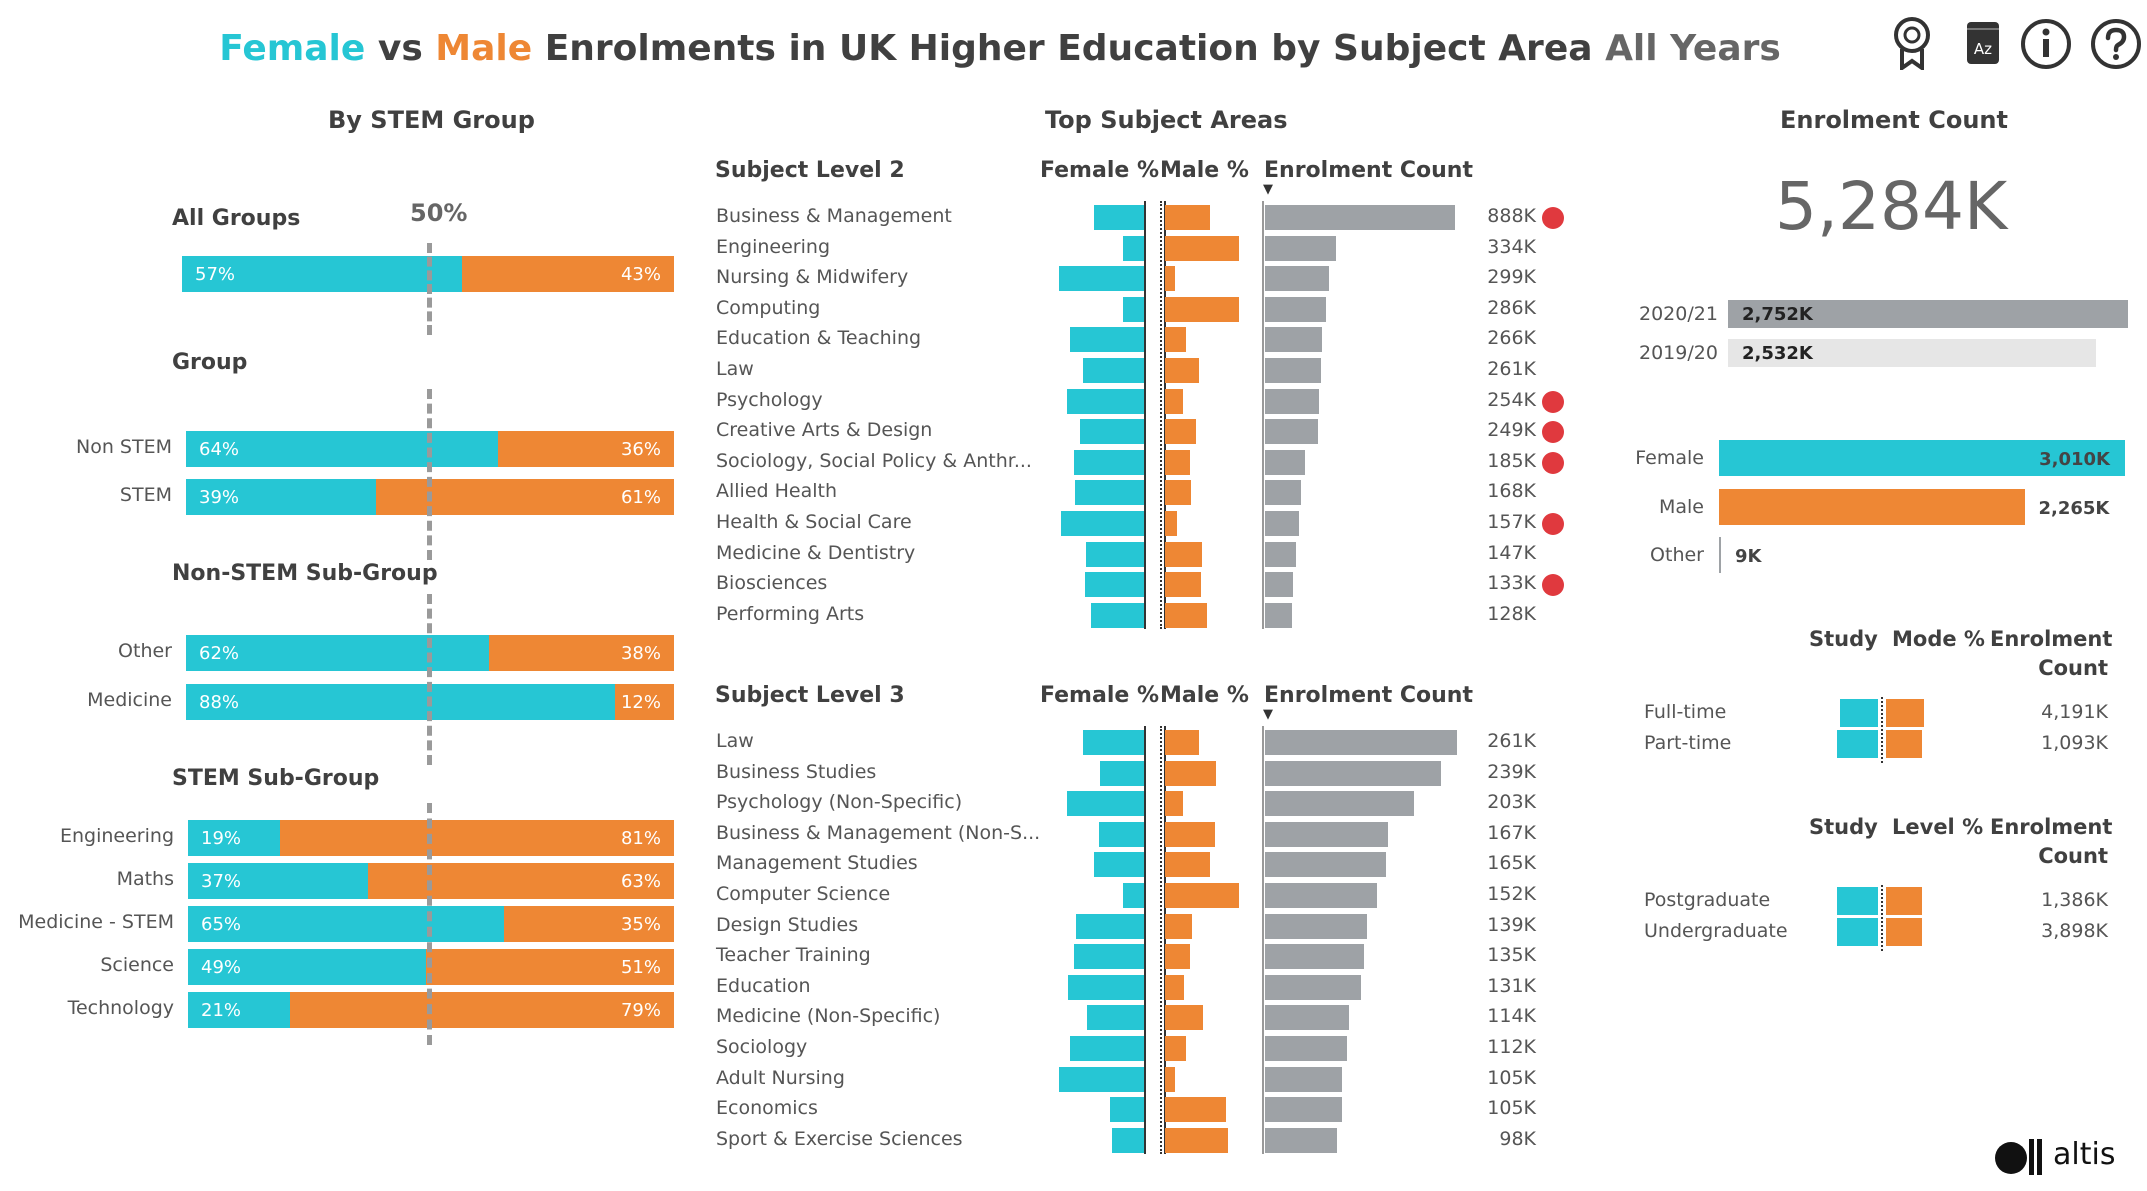 This screenshot has width=2147, height=1191. Describe the element at coordinates (824, 430) in the screenshot. I see `subject-name: Creative Arts & Design` at that location.